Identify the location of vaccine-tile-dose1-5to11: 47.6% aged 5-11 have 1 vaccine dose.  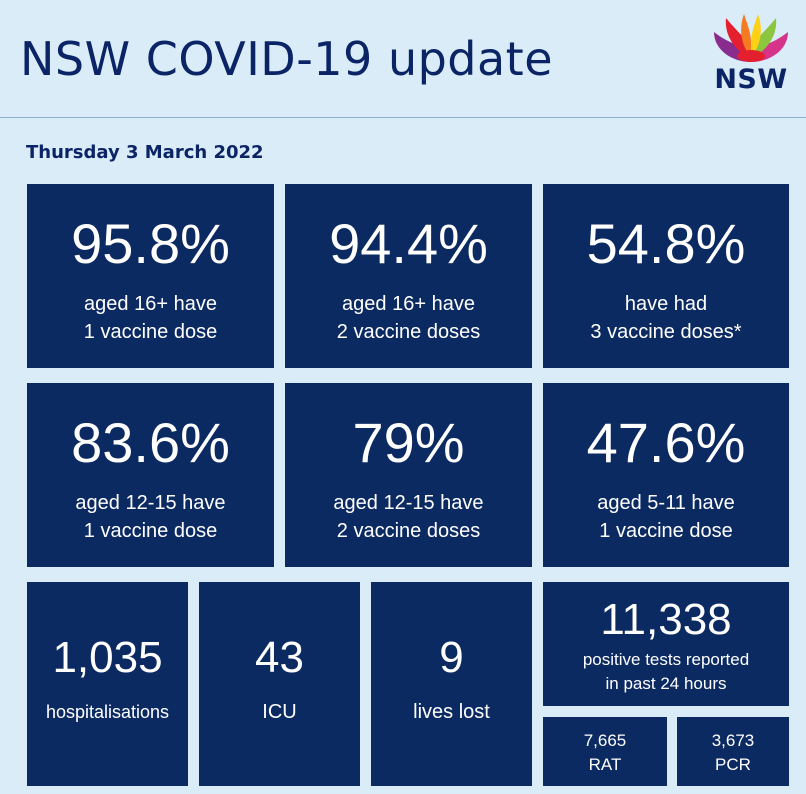
(666, 475).